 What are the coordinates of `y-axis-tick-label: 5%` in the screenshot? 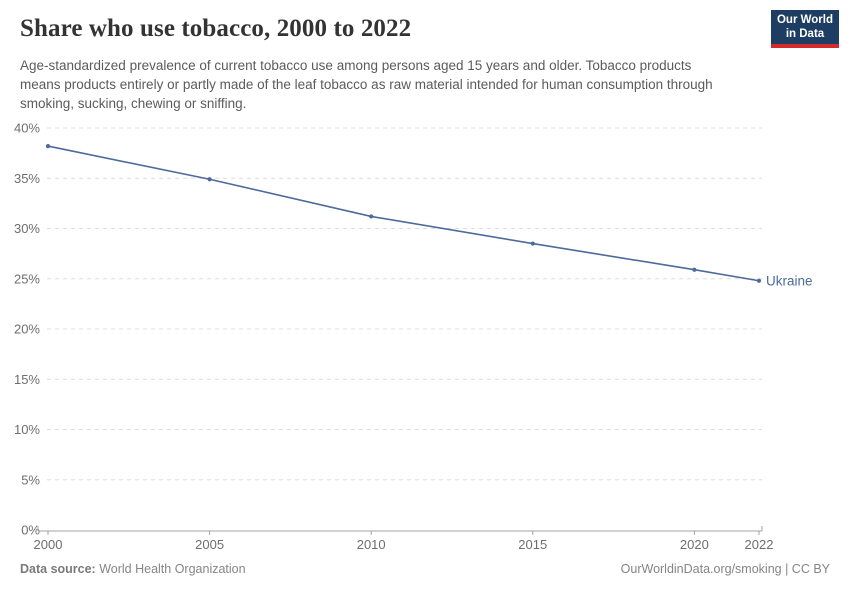 It's located at (30, 479).